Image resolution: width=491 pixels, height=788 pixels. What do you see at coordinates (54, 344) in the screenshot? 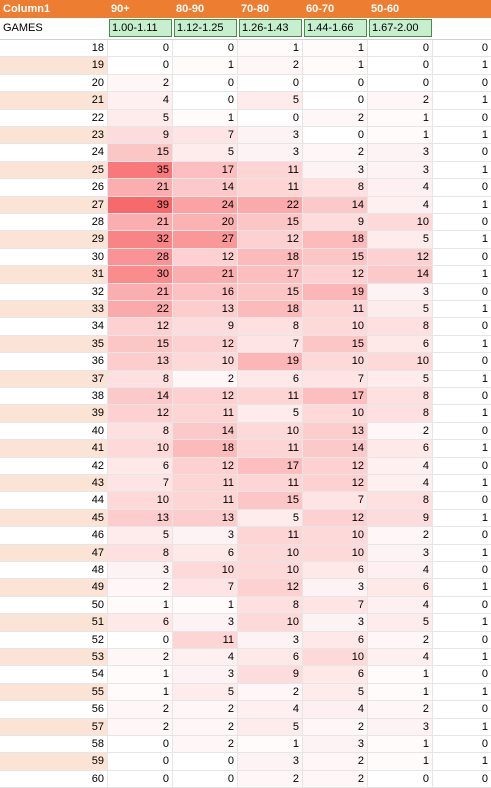
I see `row-id-cell: 35` at bounding box center [54, 344].